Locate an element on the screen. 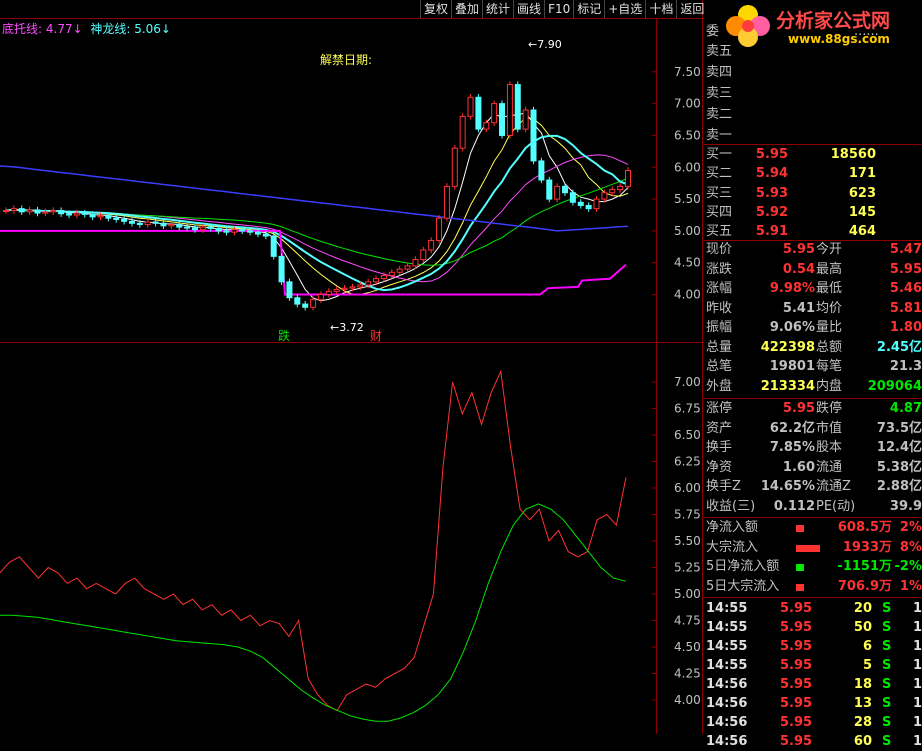 This screenshot has width=922, height=751. stat-value: 9.98% is located at coordinates (792, 288).